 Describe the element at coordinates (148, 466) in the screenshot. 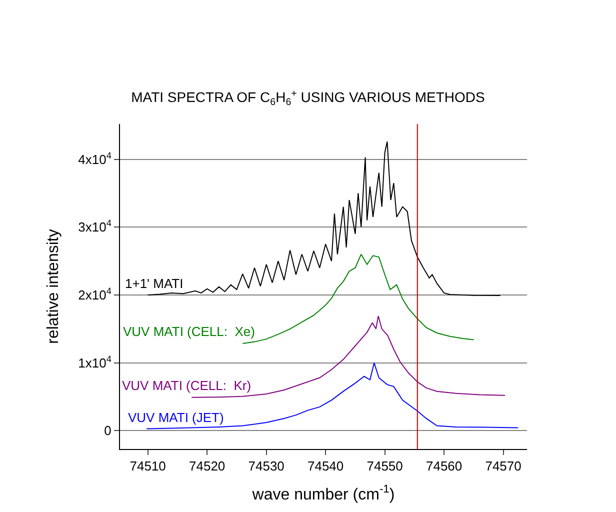

I see `x-tick-label: 74510` at that location.